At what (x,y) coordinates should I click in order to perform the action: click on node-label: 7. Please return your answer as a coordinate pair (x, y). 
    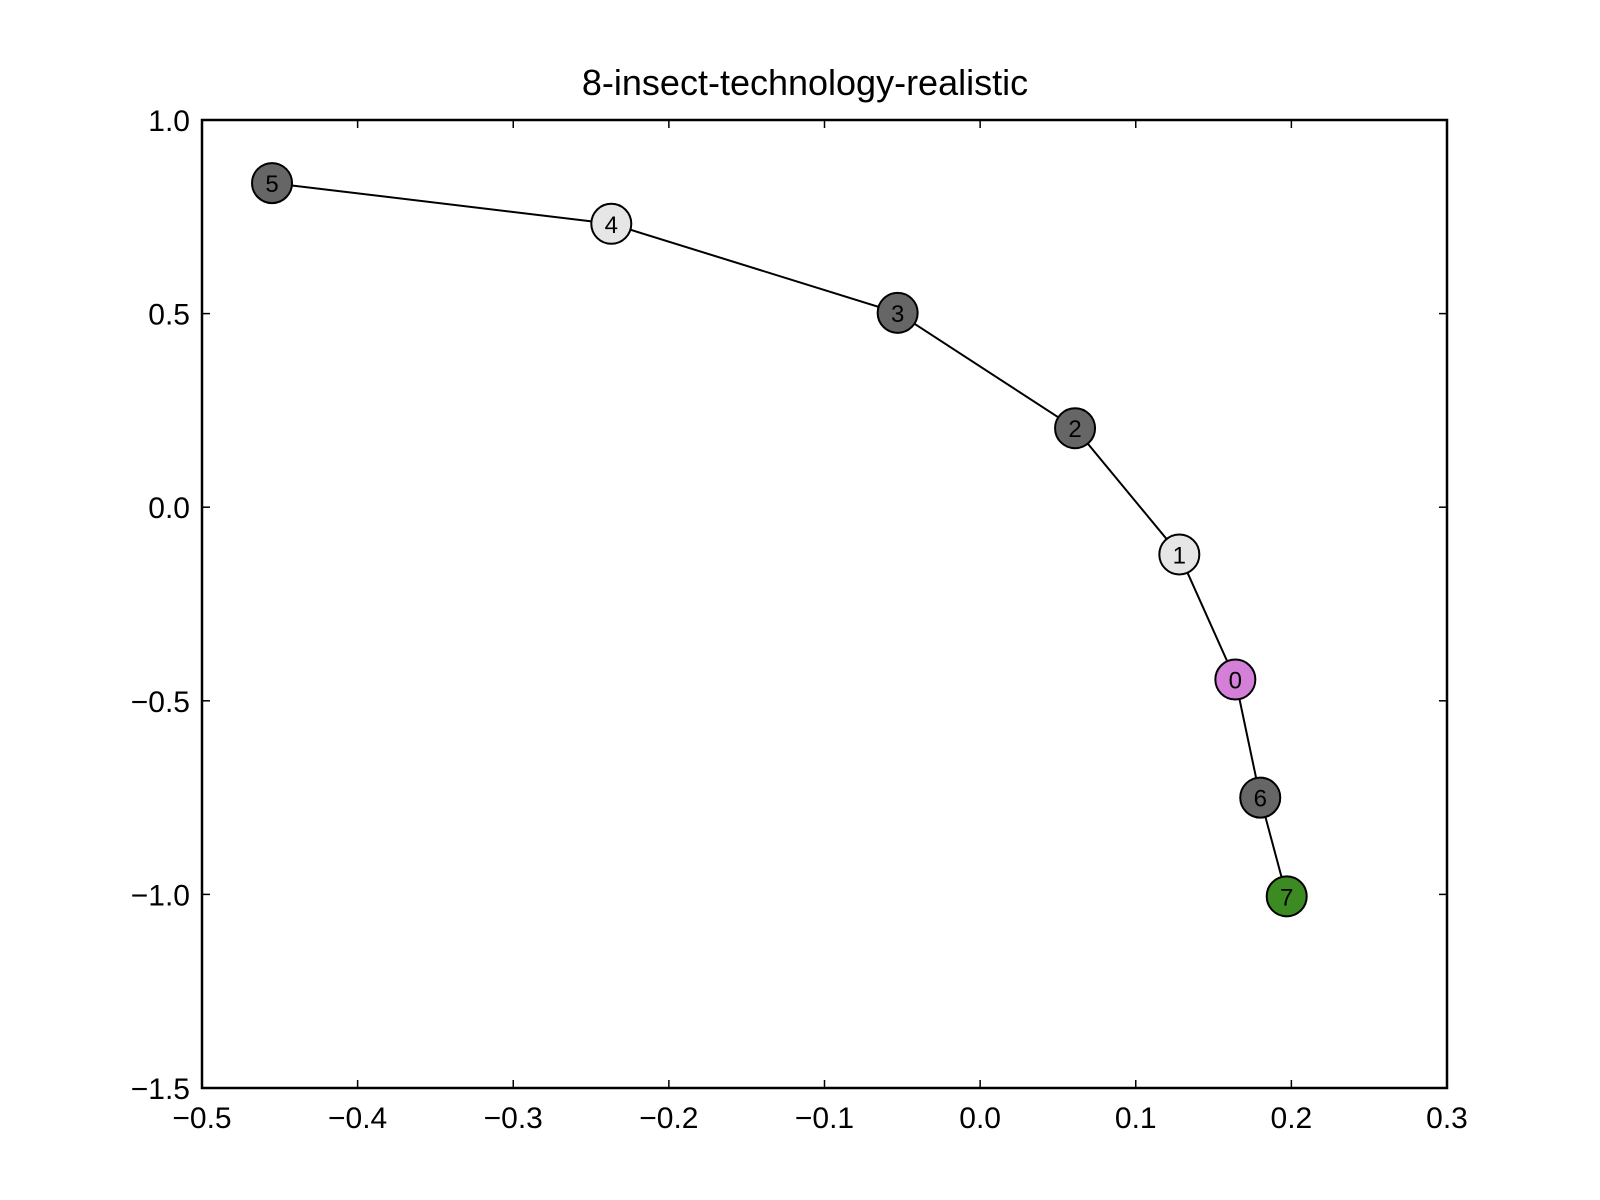
    Looking at the image, I should click on (1286, 897).